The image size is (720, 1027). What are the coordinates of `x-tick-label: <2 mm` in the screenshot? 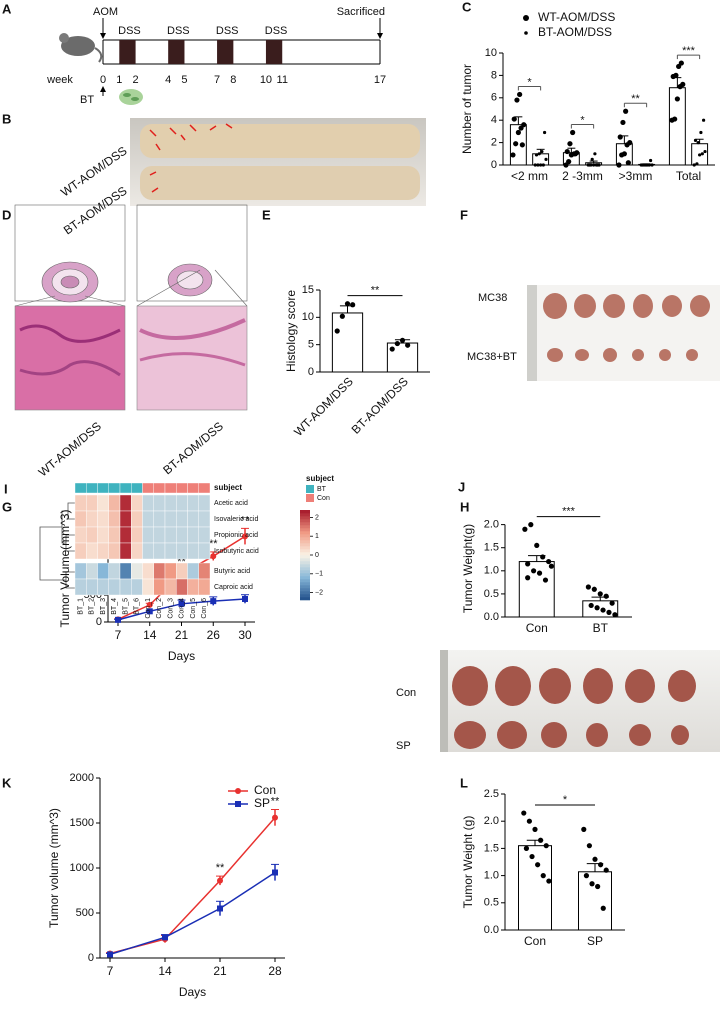 It's located at (529, 176).